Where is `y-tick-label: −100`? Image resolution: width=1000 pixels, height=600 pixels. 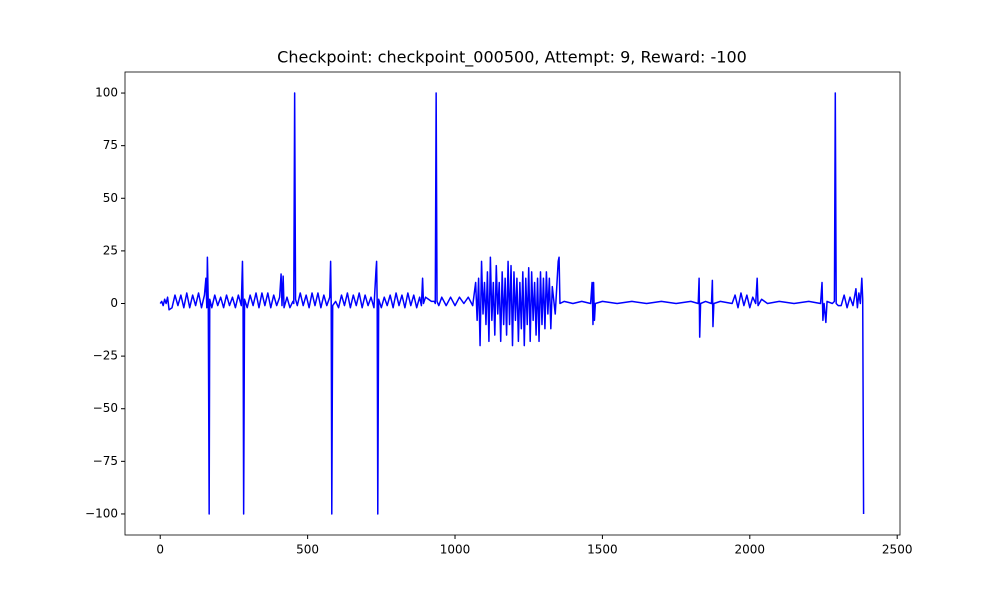
y-tick-label: −100 is located at coordinates (101, 513).